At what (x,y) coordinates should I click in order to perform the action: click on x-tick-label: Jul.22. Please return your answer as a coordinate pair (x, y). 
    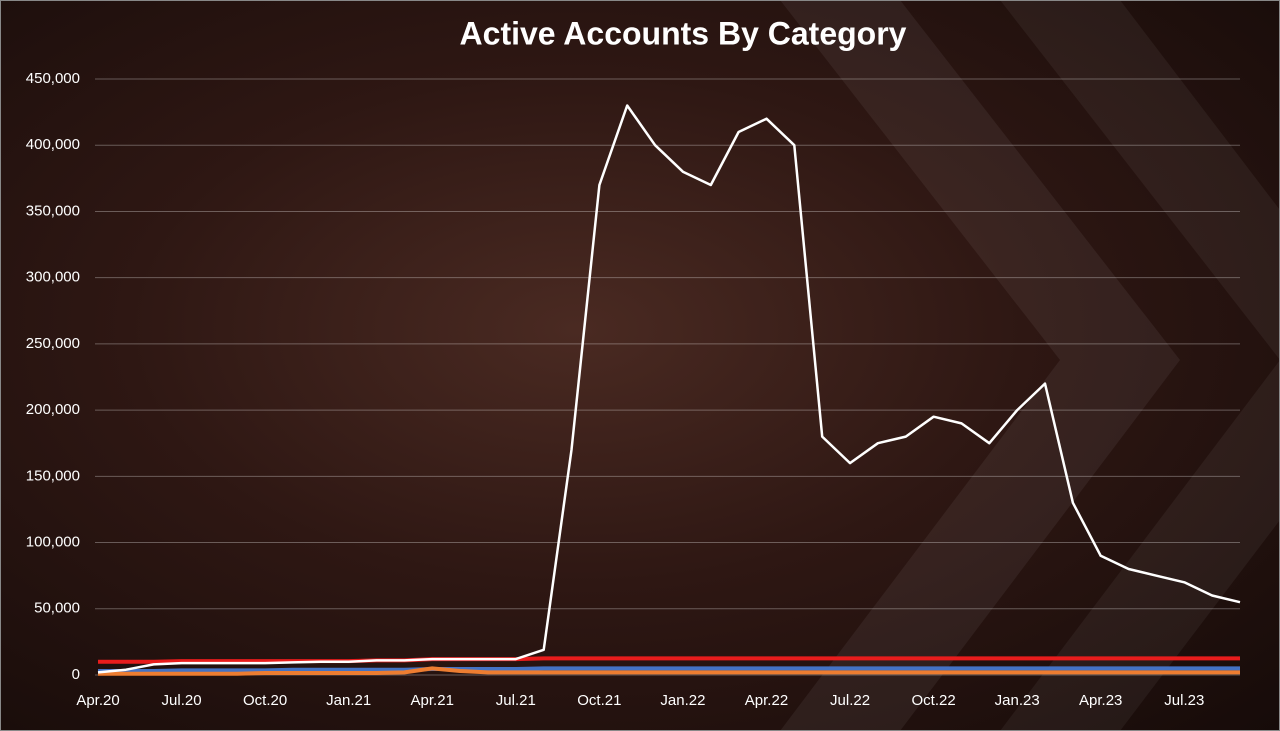
    Looking at the image, I should click on (850, 700).